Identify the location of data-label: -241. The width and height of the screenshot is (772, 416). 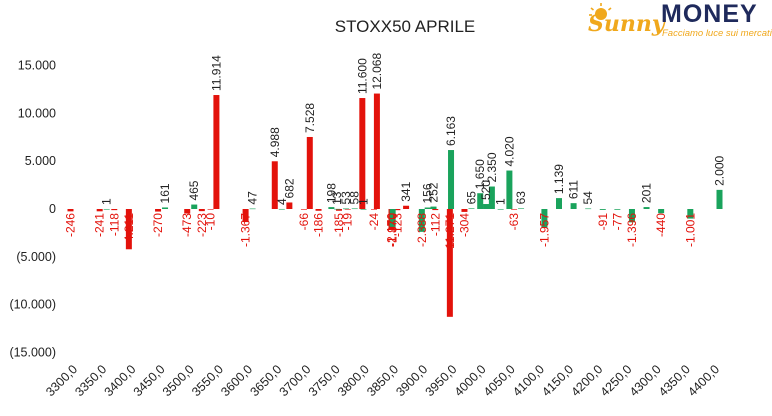
(100, 225).